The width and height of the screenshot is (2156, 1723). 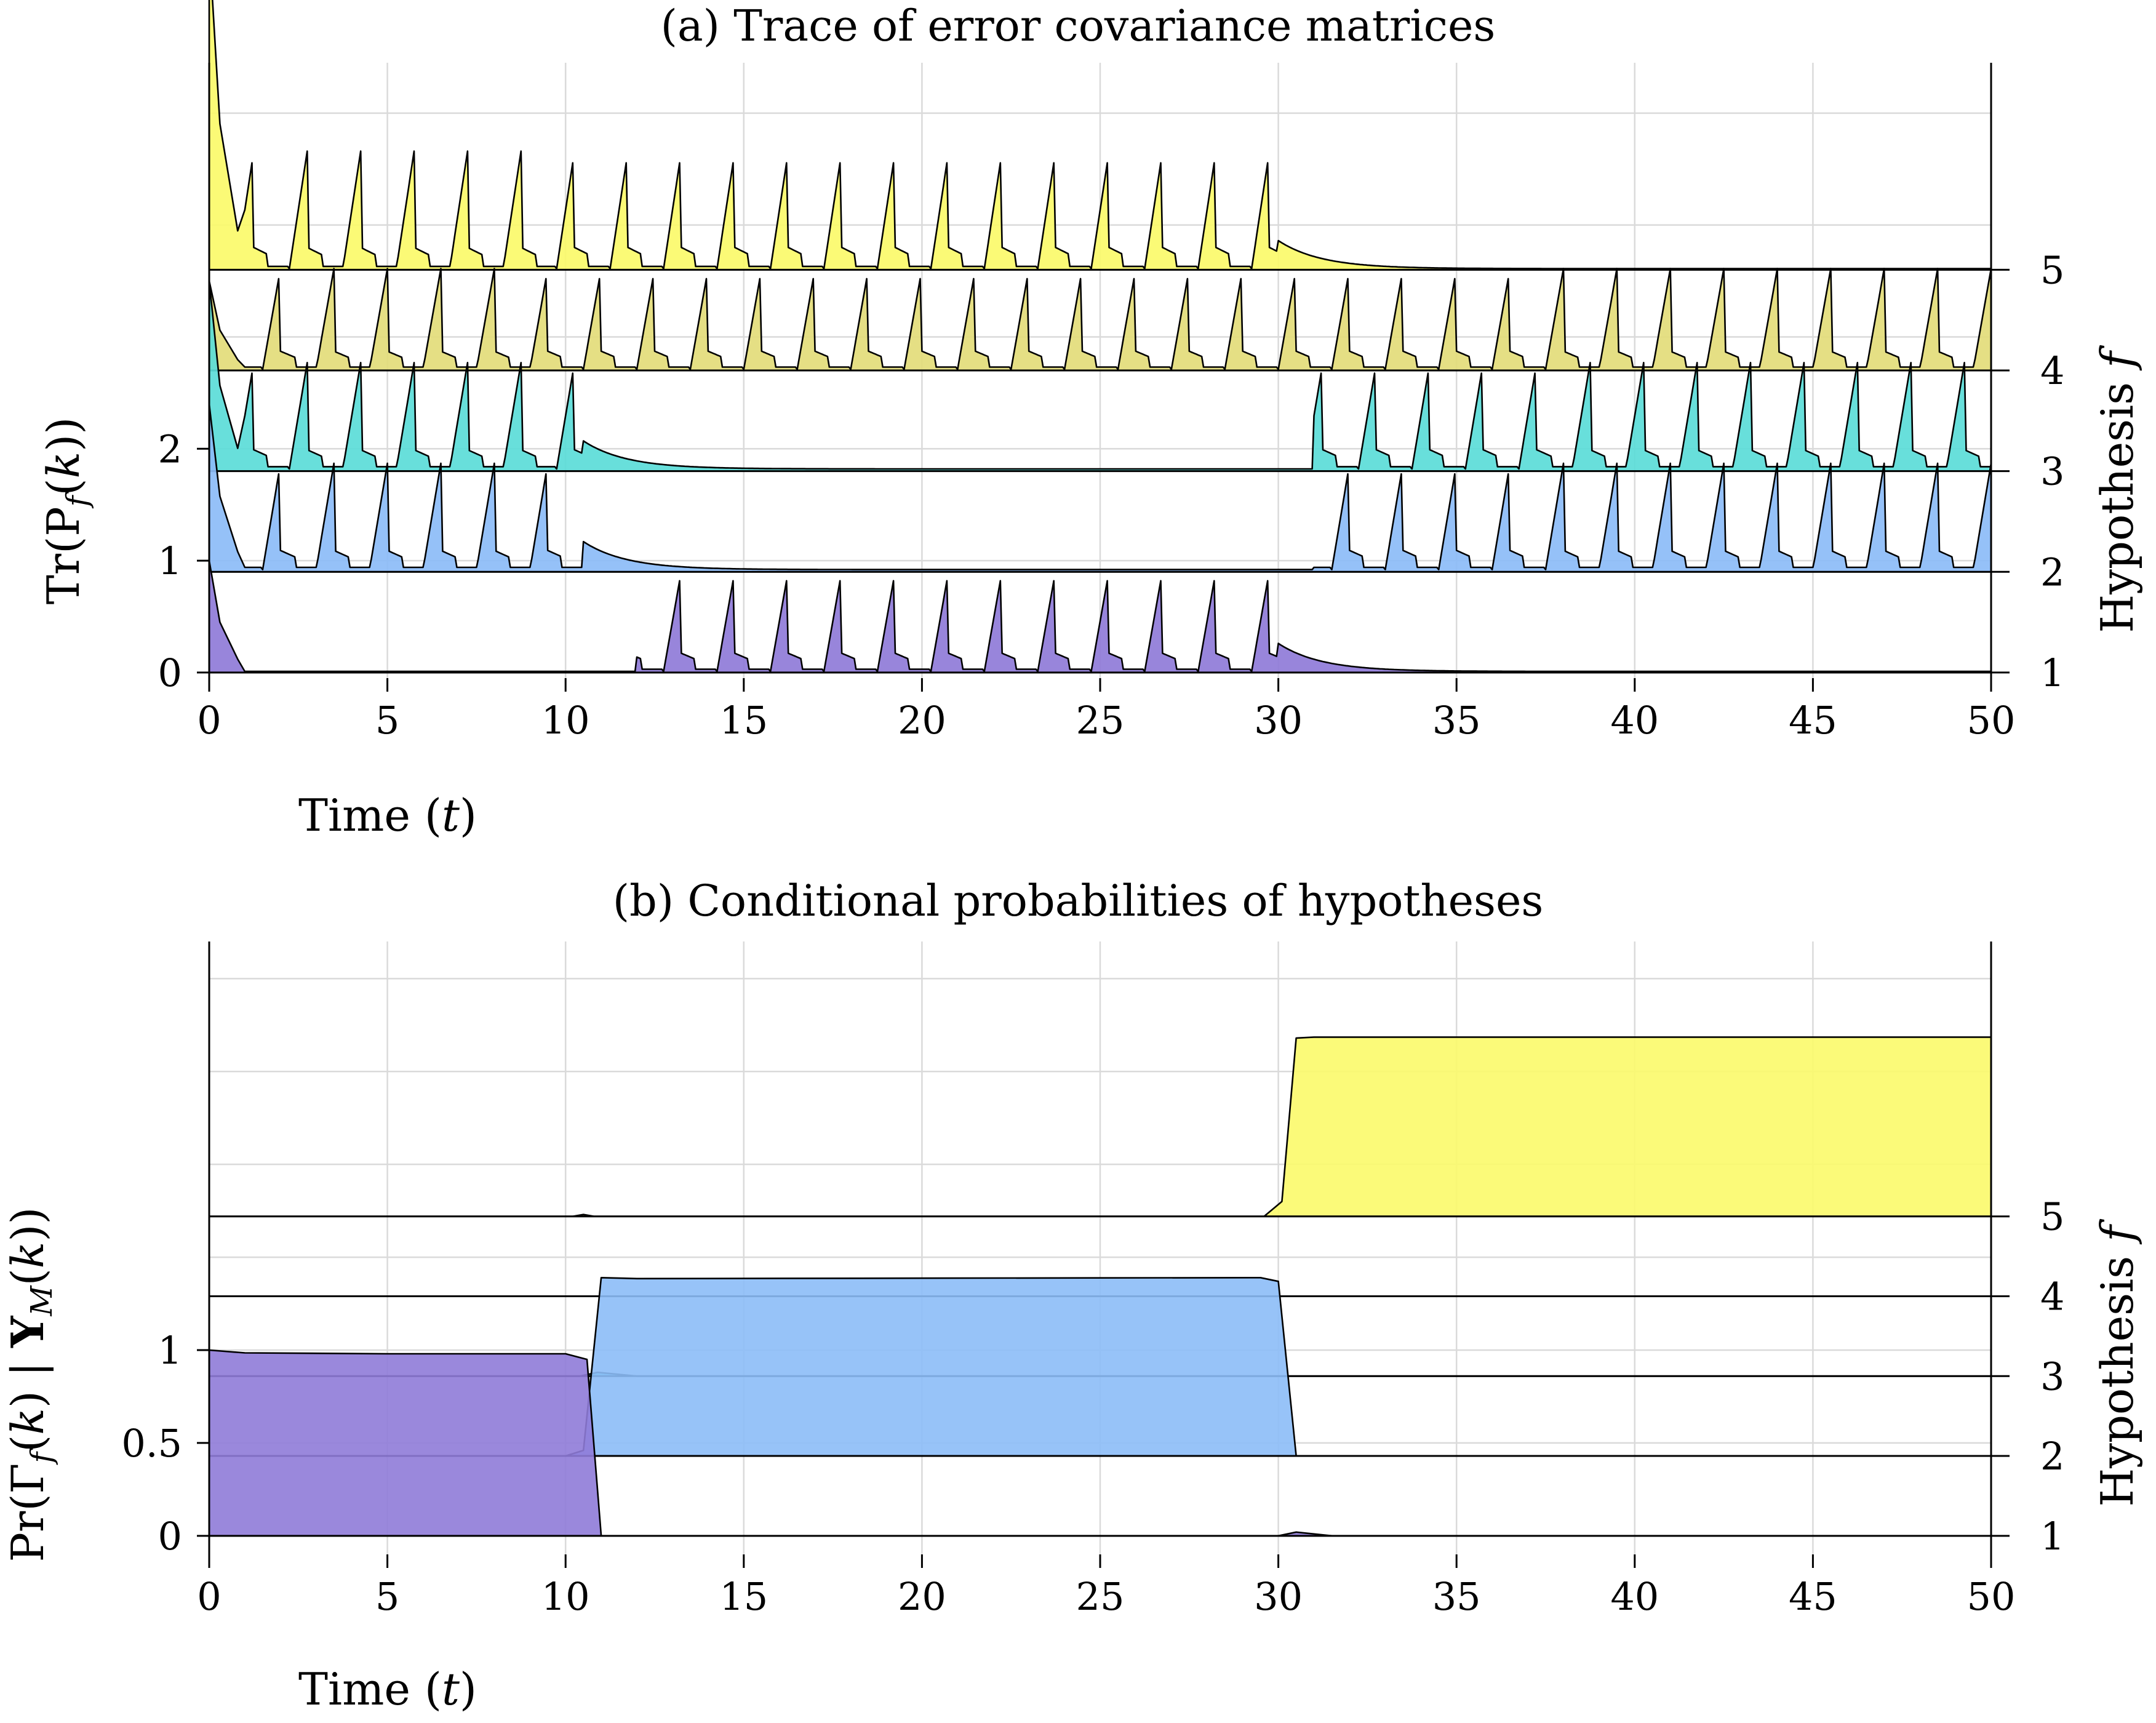 What do you see at coordinates (1100, 320) in the screenshot?
I see `hypothesis-4-area` at bounding box center [1100, 320].